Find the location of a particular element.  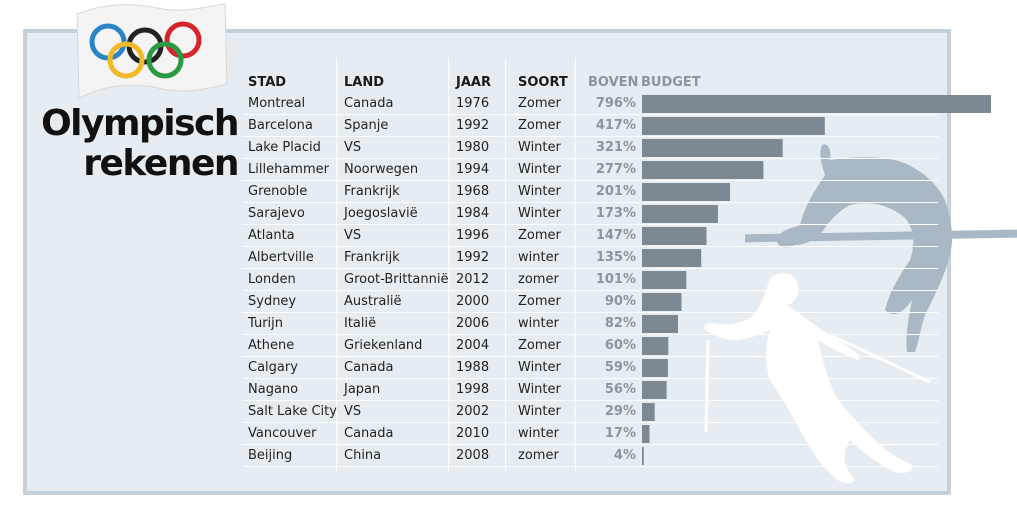

cell-stad: Vancouver is located at coordinates (282, 433).